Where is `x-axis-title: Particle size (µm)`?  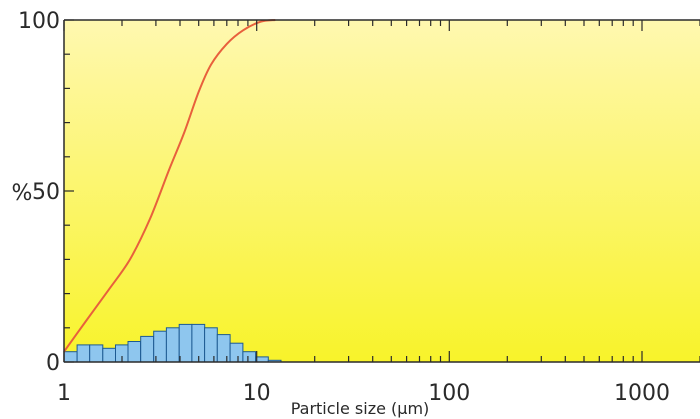 x-axis-title: Particle size (µm) is located at coordinates (360, 408).